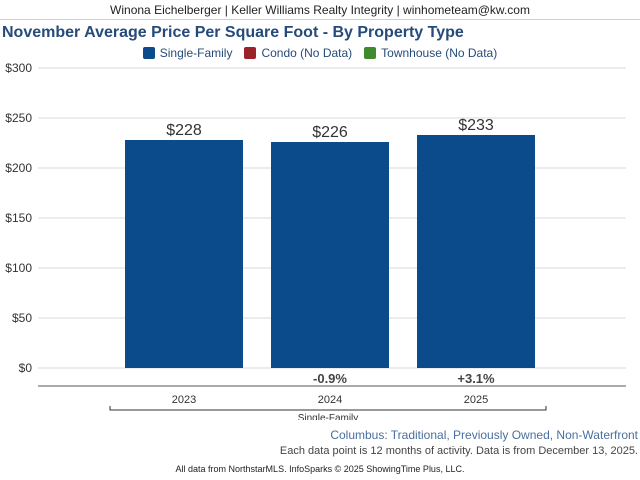  I want to click on x-tick-label-2023: 2023, so click(184, 400).